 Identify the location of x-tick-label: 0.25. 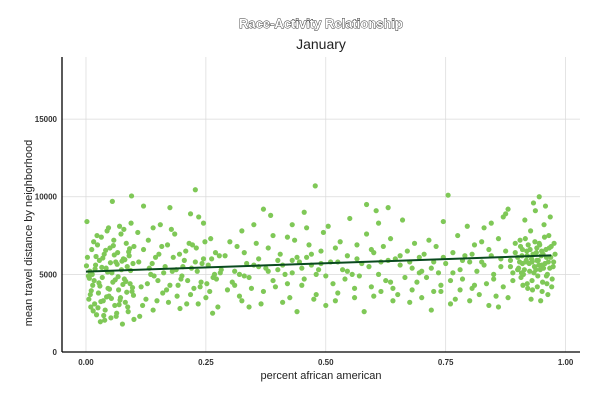
(206, 362).